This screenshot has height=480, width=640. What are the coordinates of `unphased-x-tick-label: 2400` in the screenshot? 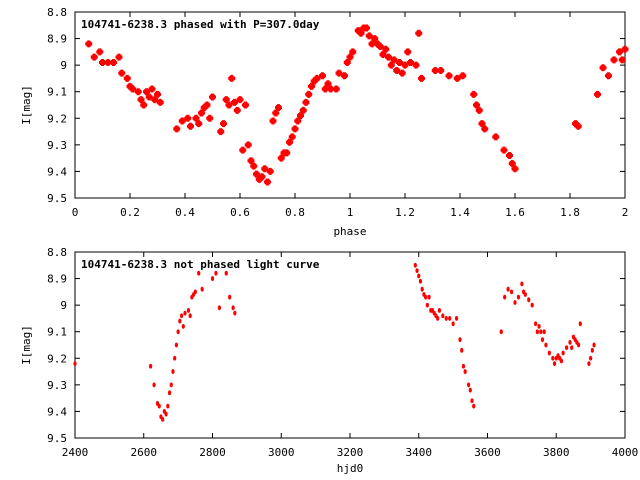 It's located at (75, 452).